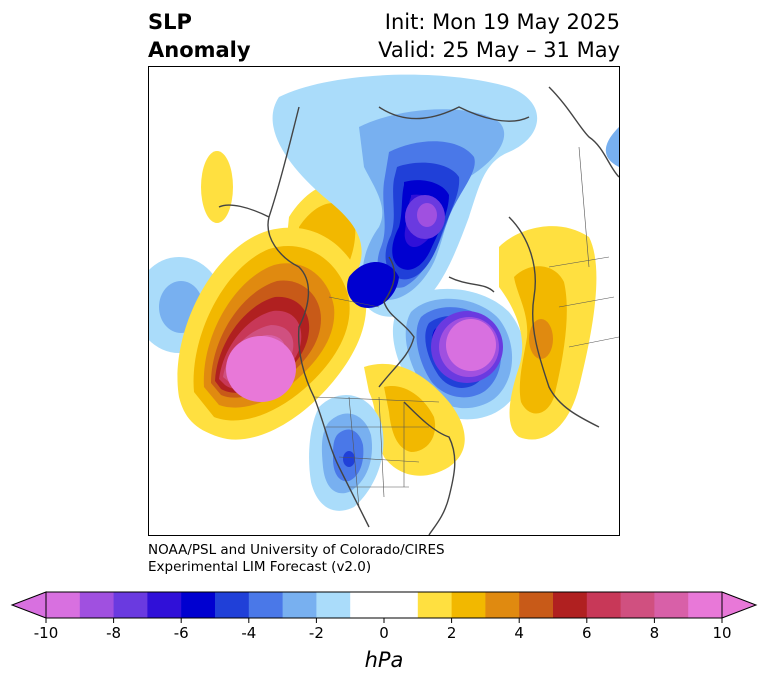  Describe the element at coordinates (316, 633) in the screenshot. I see `colorbar-tick-label: -2` at that location.